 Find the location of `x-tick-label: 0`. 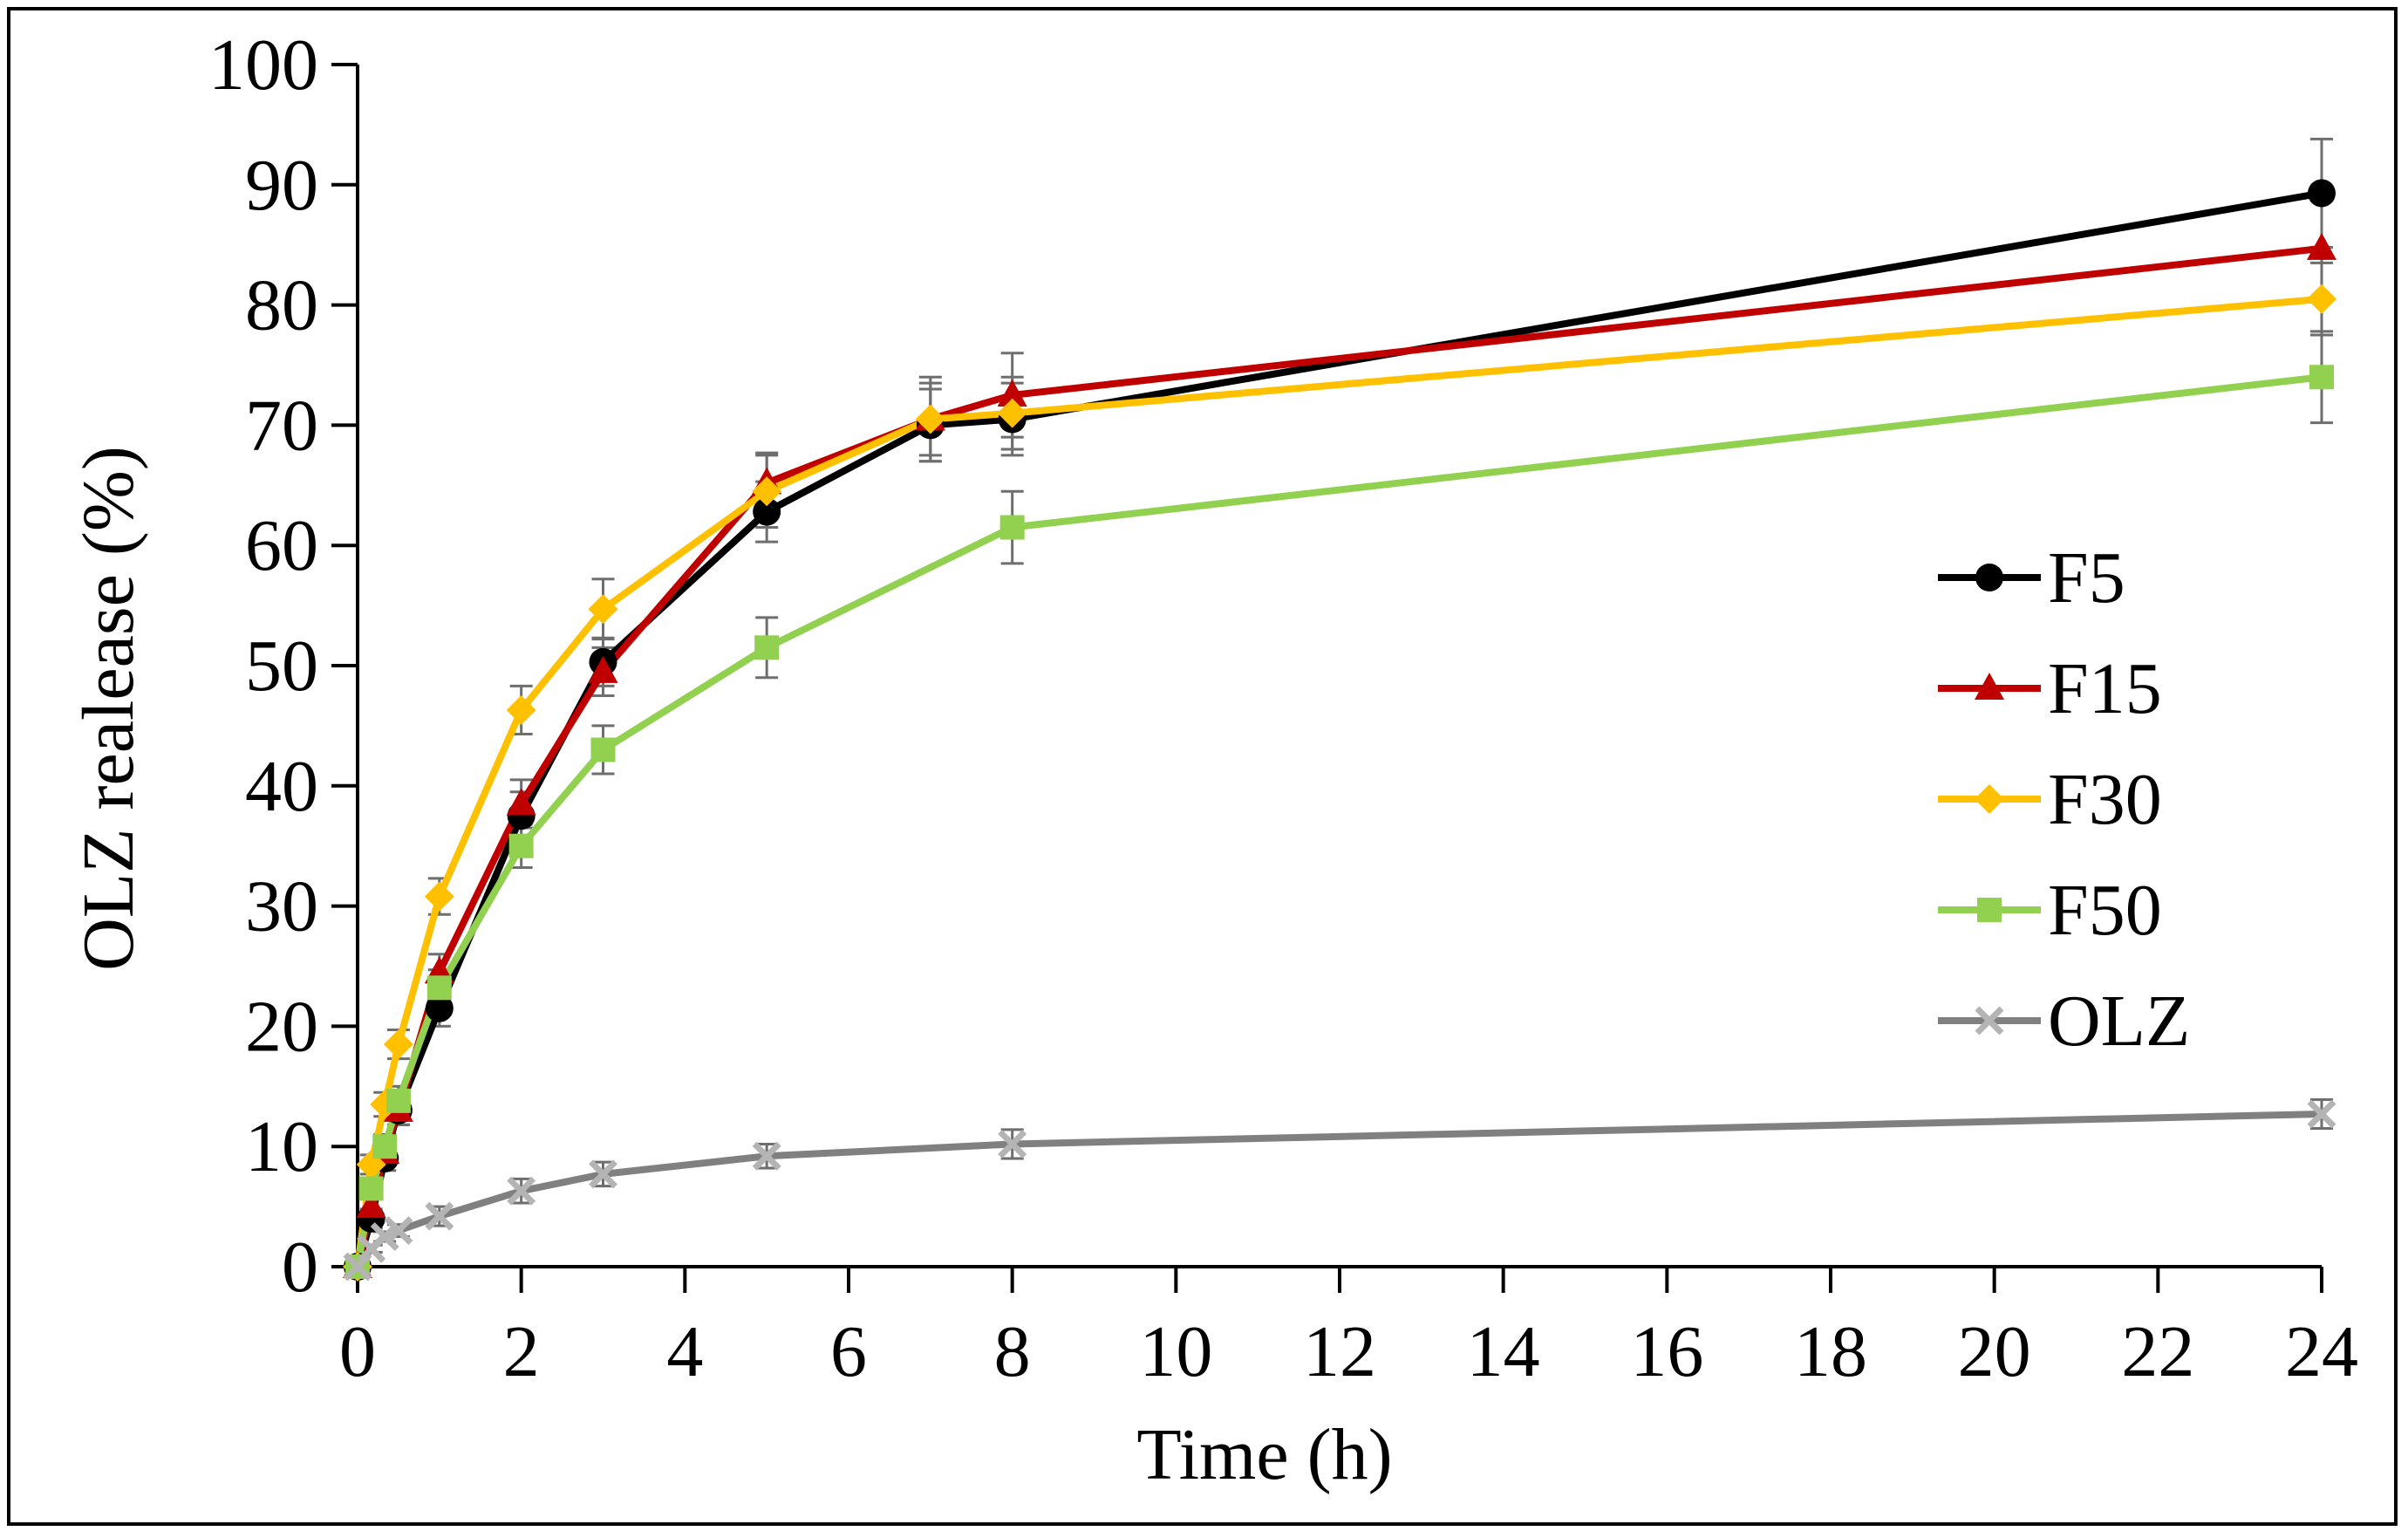

x-tick-label: 0 is located at coordinates (357, 1351).